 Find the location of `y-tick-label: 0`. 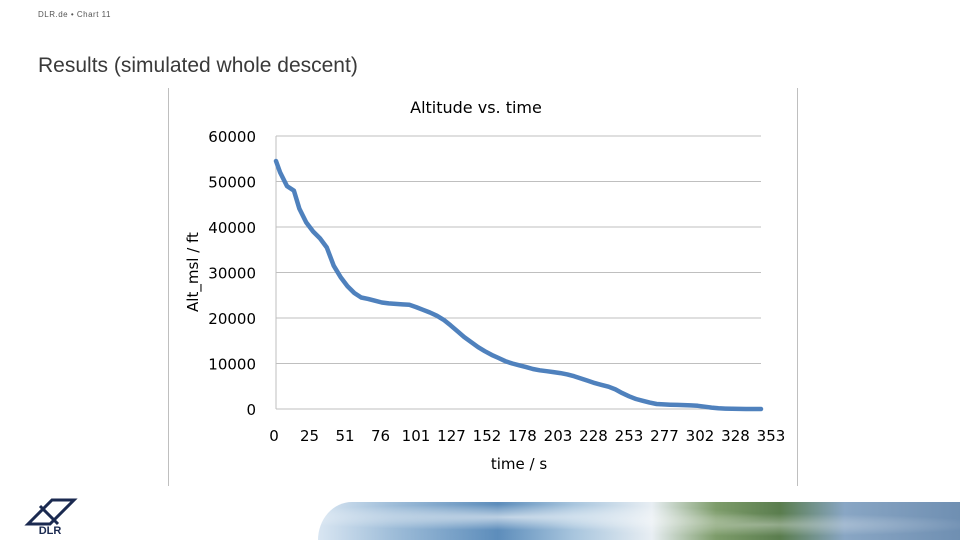

y-tick-label: 0 is located at coordinates (251, 410).